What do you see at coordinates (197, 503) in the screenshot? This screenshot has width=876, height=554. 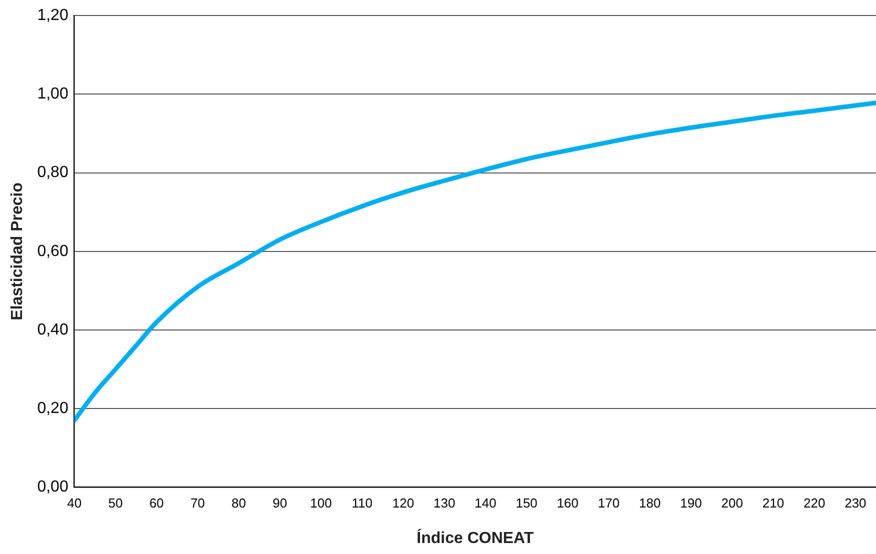 I see `x-tick-label: 70` at bounding box center [197, 503].